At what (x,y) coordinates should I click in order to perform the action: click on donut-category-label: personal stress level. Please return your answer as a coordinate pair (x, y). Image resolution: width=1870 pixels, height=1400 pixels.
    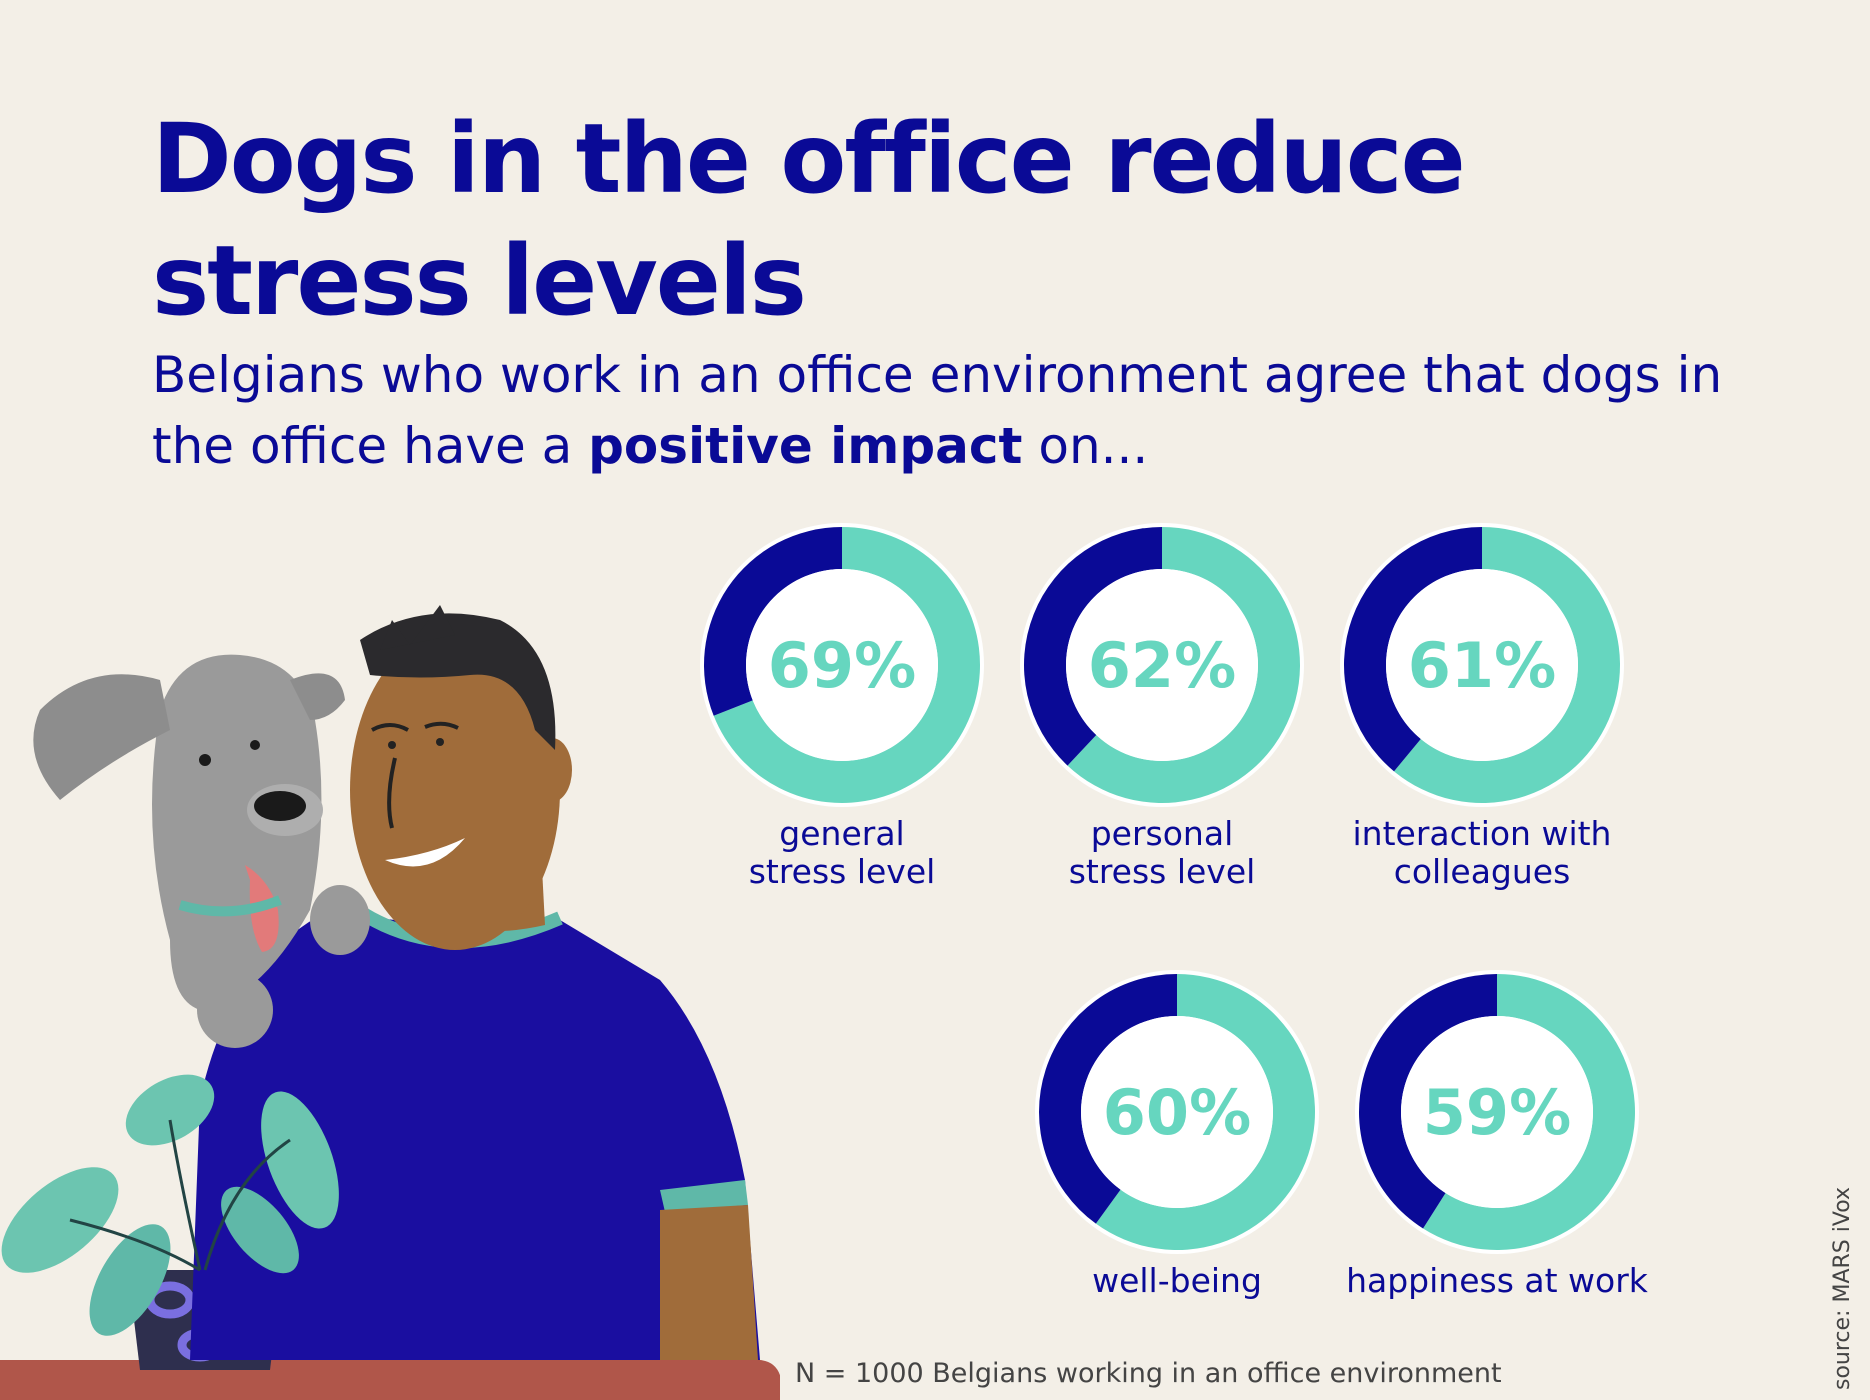
    Looking at the image, I should click on (1162, 853).